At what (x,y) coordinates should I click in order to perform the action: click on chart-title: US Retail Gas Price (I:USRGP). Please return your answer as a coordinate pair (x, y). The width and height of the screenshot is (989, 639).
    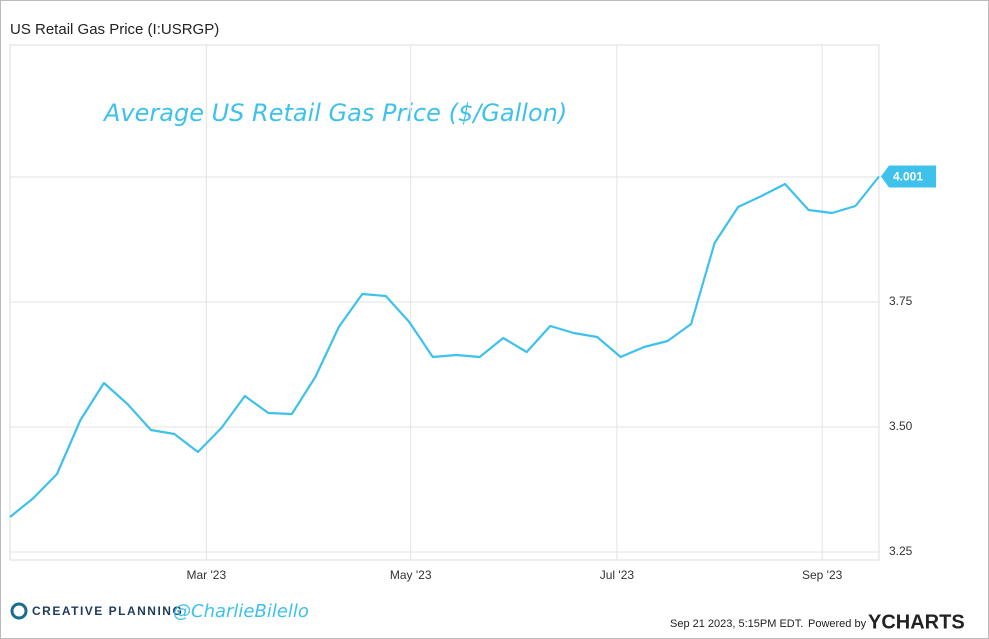
    Looking at the image, I should click on (114, 29).